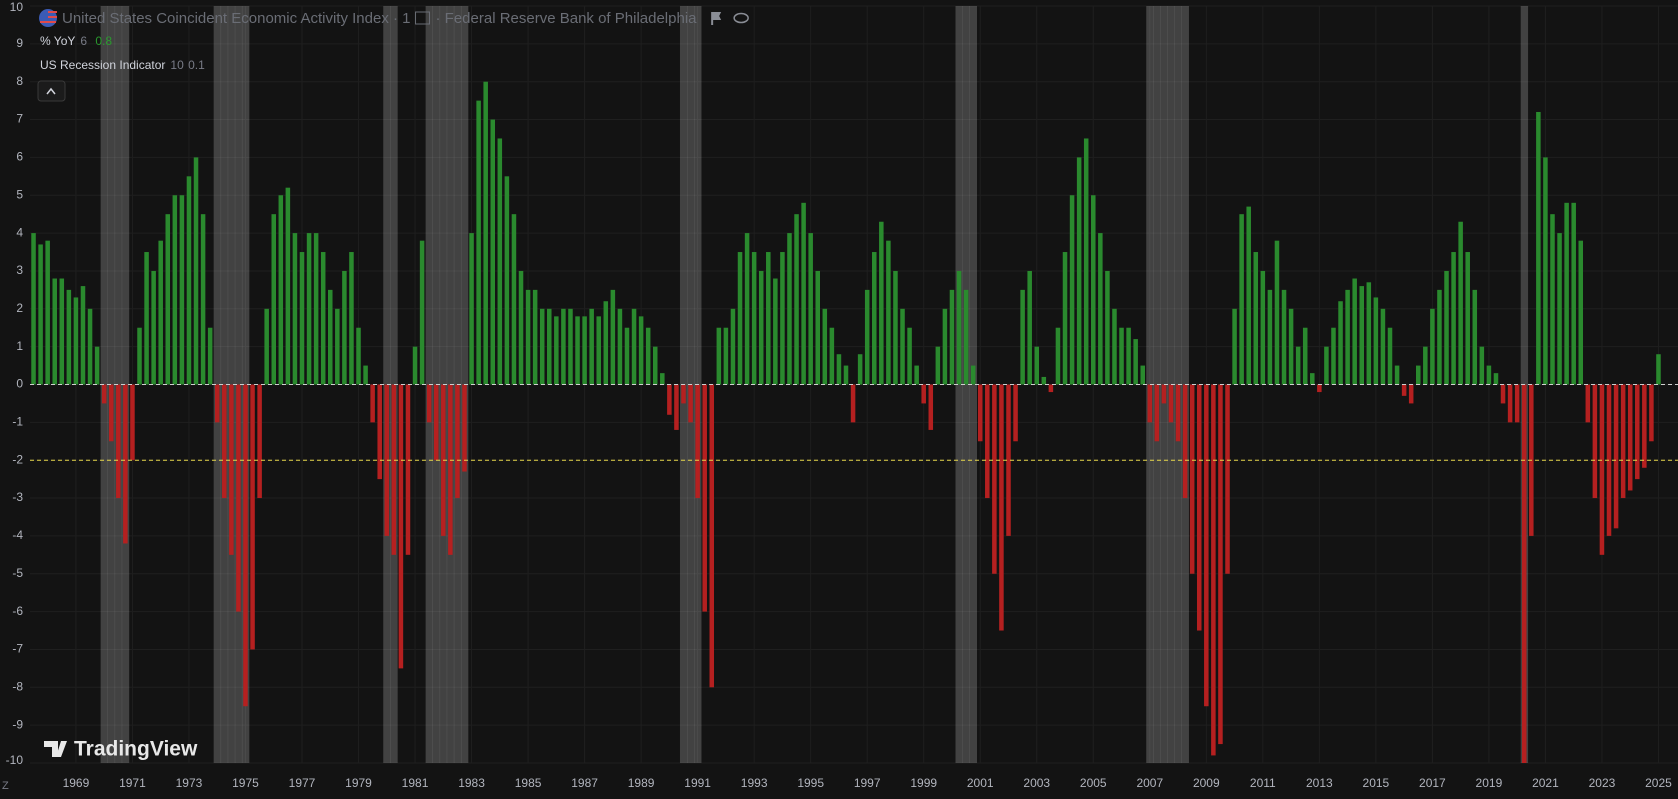  Describe the element at coordinates (741, 18) in the screenshot. I see `hide-button` at that location.